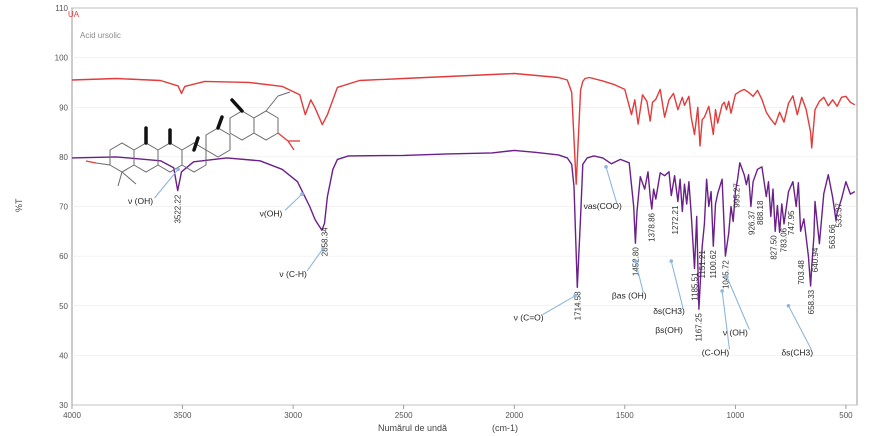 The height and width of the screenshot is (436, 869). Describe the element at coordinates (652, 226) in the screenshot. I see `peak-label: 1378.86` at that location.